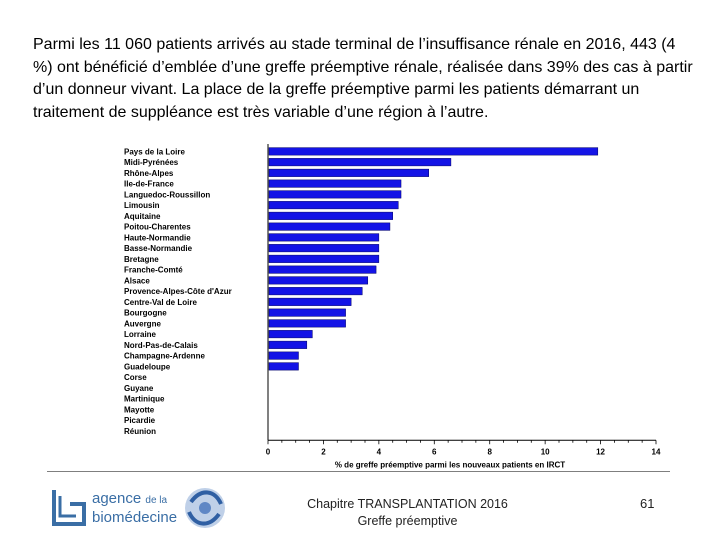  I want to click on category-label: Languedoc-Roussillon, so click(167, 194).